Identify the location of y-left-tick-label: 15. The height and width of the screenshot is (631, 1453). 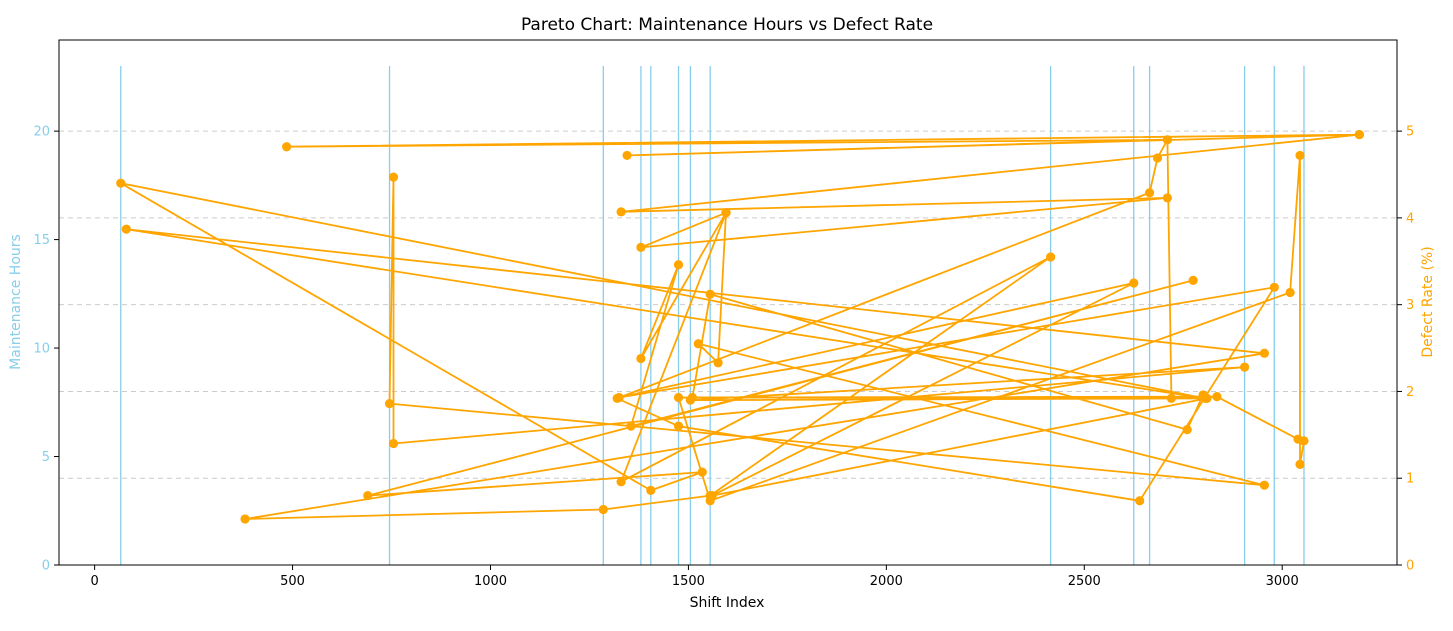
(41, 240).